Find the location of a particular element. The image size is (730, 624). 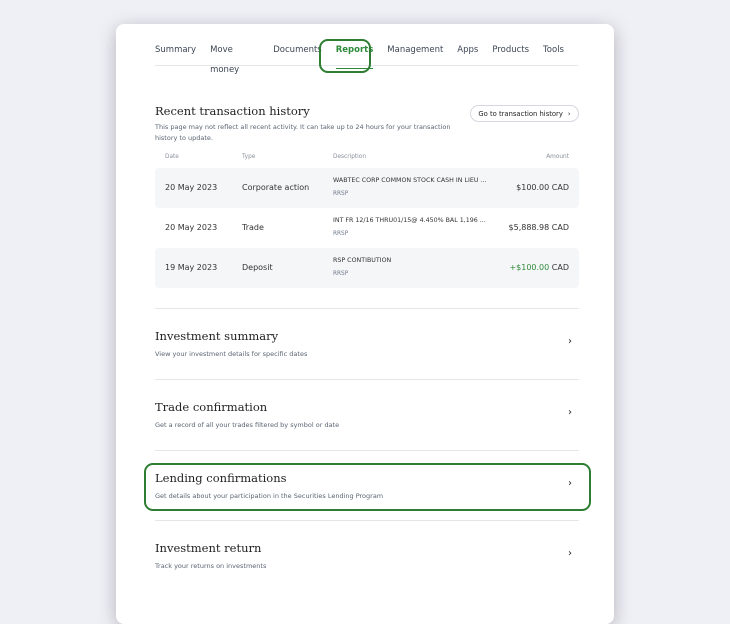

tab-tools: Tools is located at coordinates (553, 50).